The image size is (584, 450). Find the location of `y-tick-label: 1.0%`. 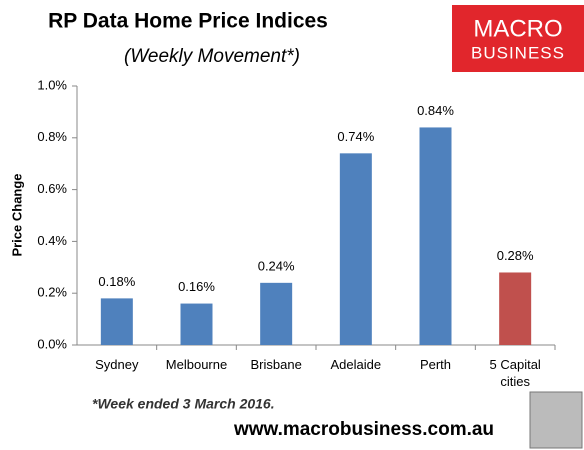

y-tick-label: 1.0% is located at coordinates (52, 84).